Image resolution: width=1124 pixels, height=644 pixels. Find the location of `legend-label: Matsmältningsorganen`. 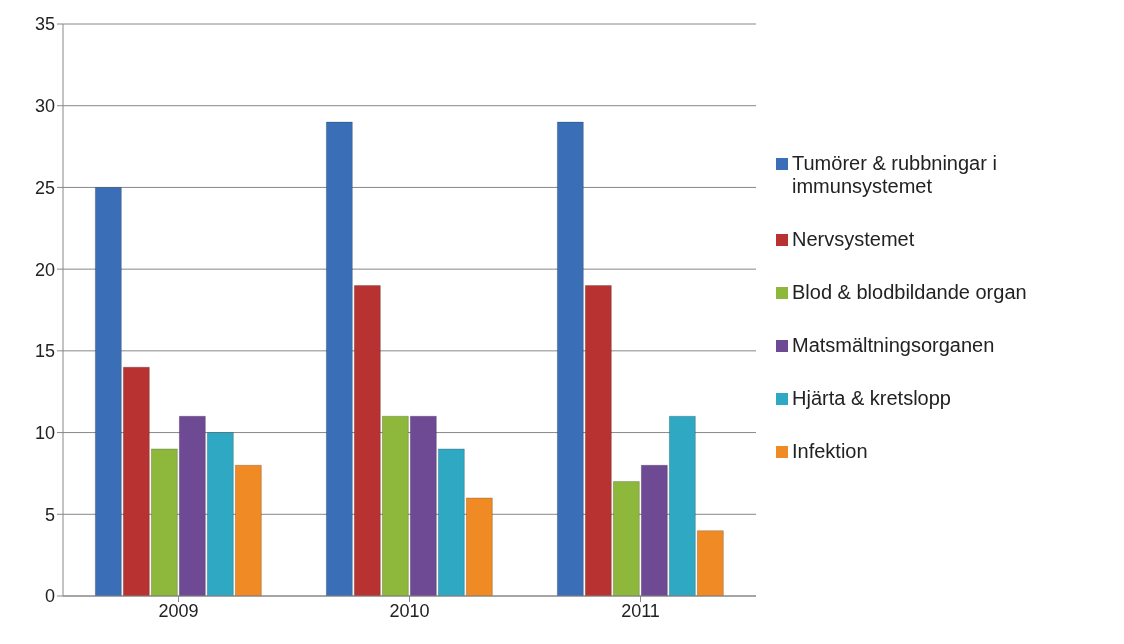

legend-label: Matsmältningsorganen is located at coordinates (893, 345).